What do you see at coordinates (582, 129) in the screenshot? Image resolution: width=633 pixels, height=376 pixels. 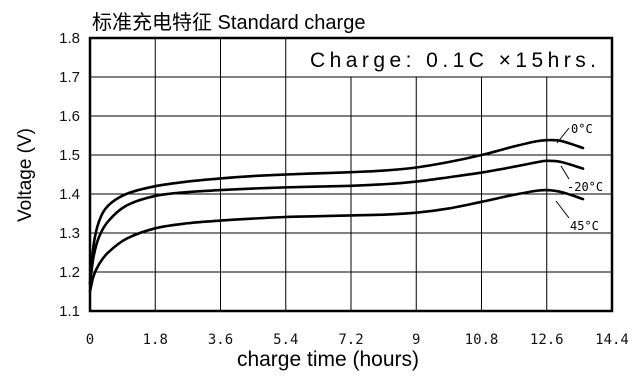 I see `series-label: 0°C` at bounding box center [582, 129].